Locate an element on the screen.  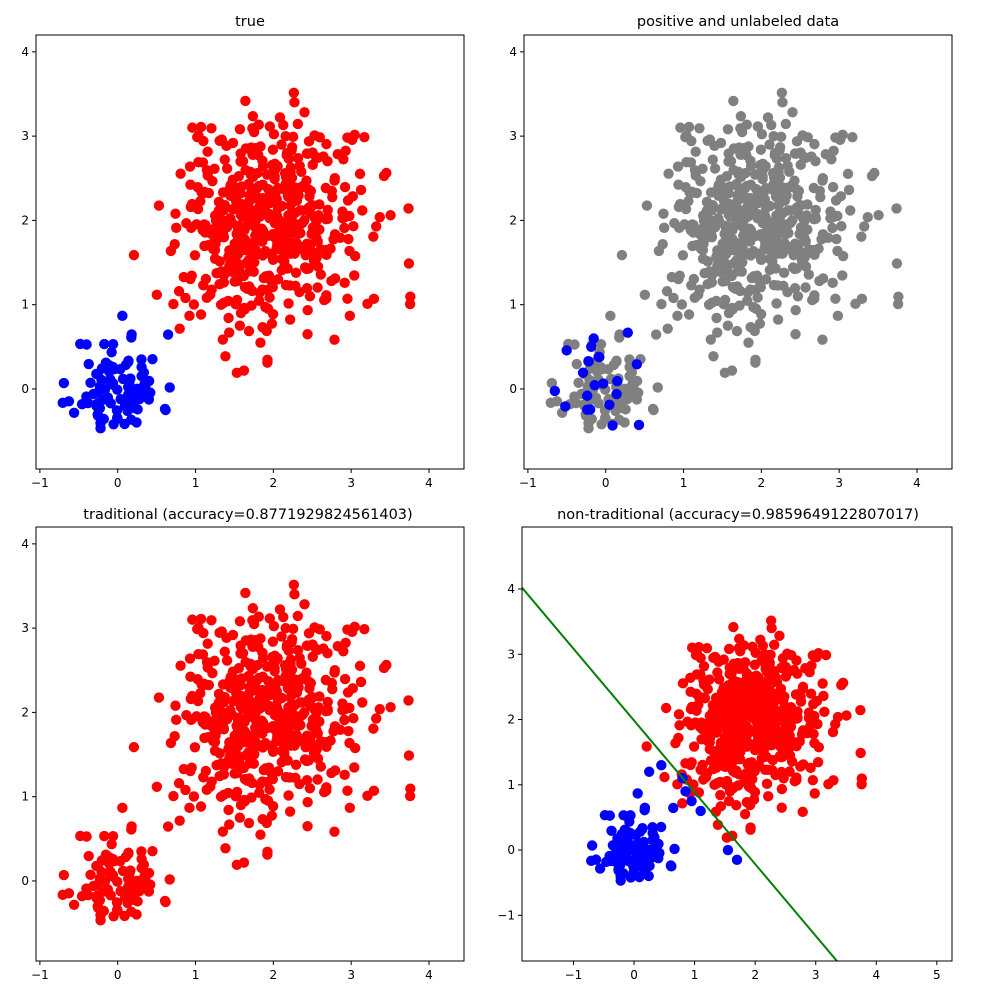
decision-boundary-line is located at coordinates (680, 774).